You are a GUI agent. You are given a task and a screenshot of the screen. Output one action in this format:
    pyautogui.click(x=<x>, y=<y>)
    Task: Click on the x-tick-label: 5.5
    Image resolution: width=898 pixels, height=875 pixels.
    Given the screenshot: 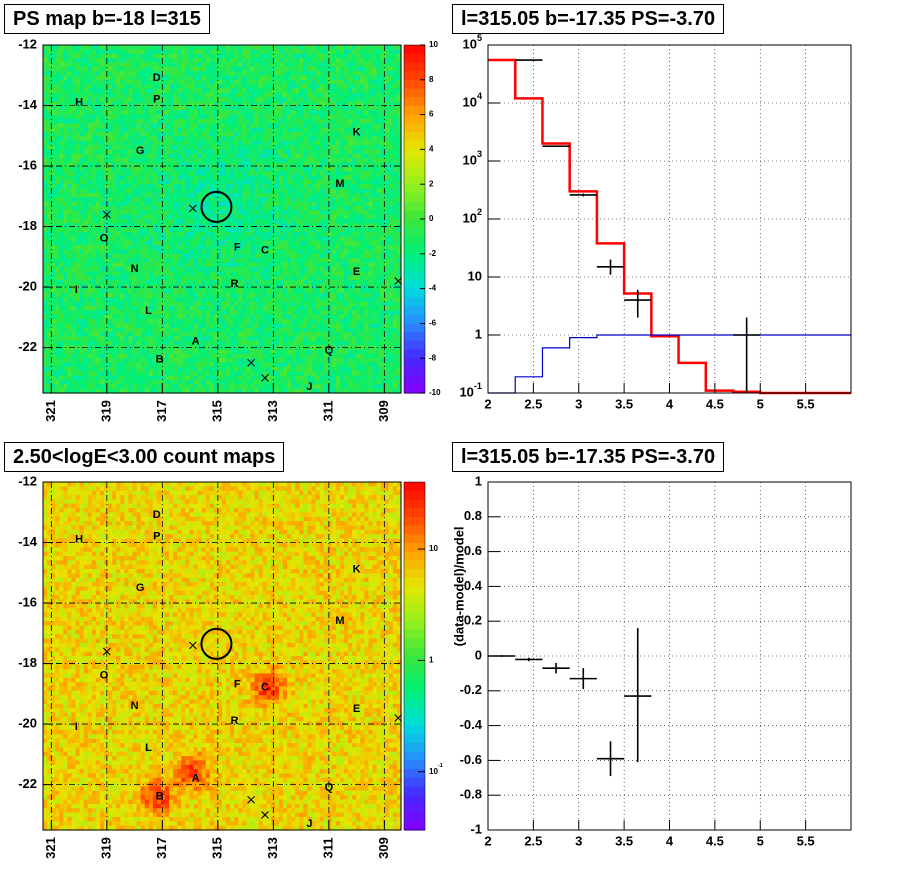 What is the action you would take?
    pyautogui.click(x=806, y=840)
    